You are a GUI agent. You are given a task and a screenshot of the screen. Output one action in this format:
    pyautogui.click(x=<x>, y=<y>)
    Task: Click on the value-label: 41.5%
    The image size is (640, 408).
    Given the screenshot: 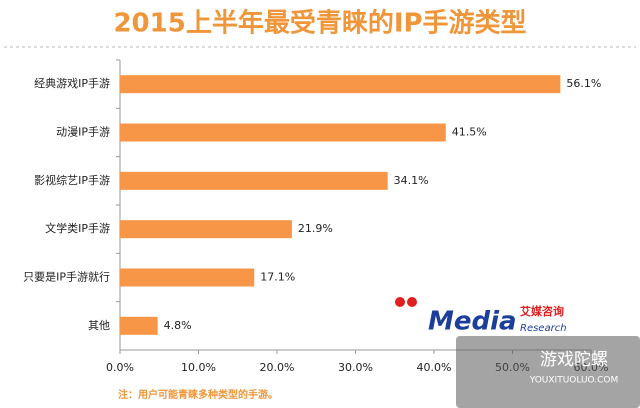 What is the action you would take?
    pyautogui.click(x=469, y=132)
    